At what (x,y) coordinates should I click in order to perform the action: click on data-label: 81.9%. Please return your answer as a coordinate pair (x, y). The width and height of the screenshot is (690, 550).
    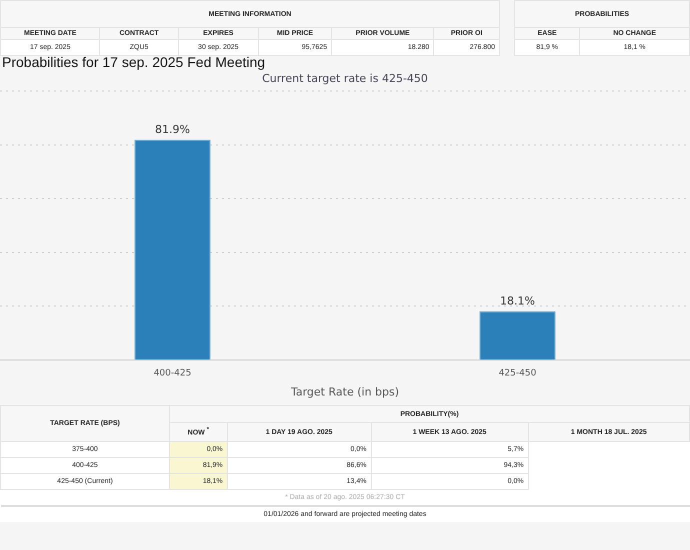
    Looking at the image, I should click on (172, 129).